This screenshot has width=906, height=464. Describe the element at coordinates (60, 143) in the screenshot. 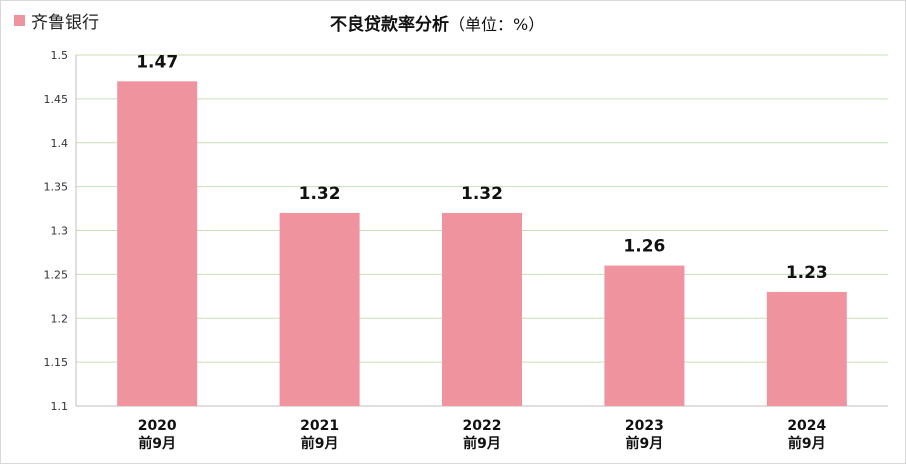

I see `y-tick-label: 1.4` at that location.